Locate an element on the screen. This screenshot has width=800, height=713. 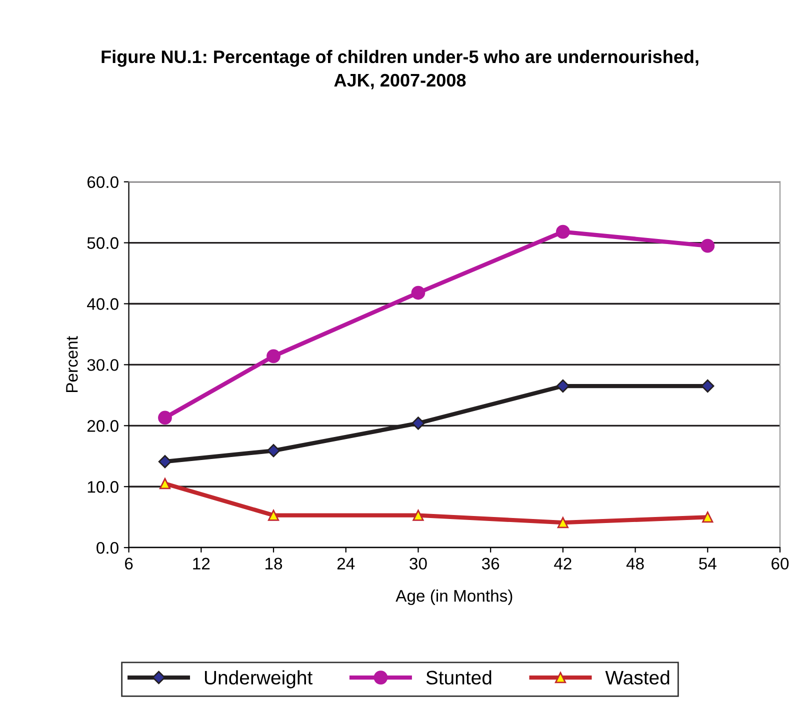
legend-label: Underweight is located at coordinates (258, 679).